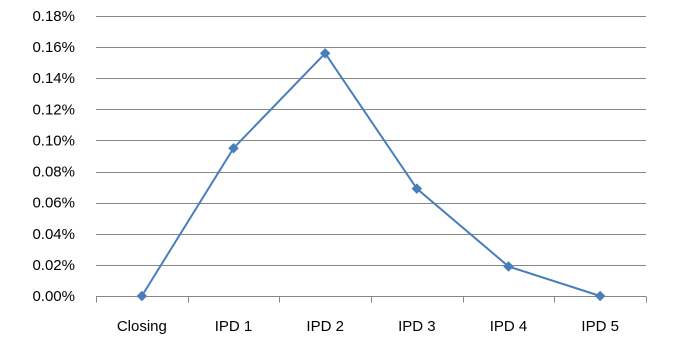  Describe the element at coordinates (53, 265) in the screenshot. I see `y-tick-label: 0.02%` at that location.